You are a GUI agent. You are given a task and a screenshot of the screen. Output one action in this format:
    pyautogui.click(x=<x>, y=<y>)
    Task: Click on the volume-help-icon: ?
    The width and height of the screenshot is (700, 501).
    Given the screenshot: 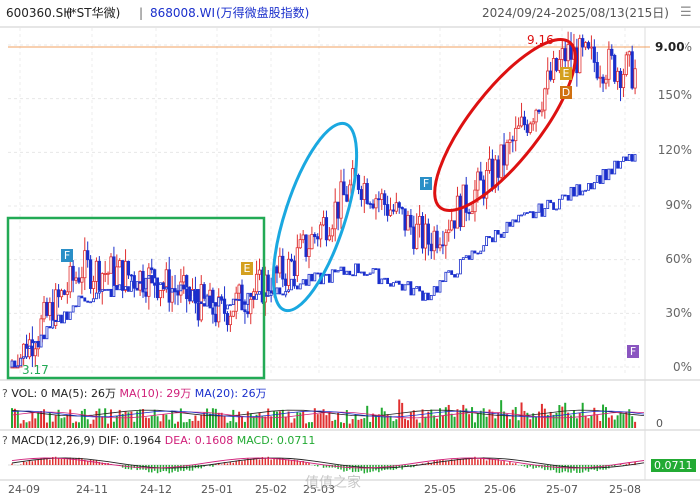 What is the action you would take?
    pyautogui.click(x=5, y=393)
    